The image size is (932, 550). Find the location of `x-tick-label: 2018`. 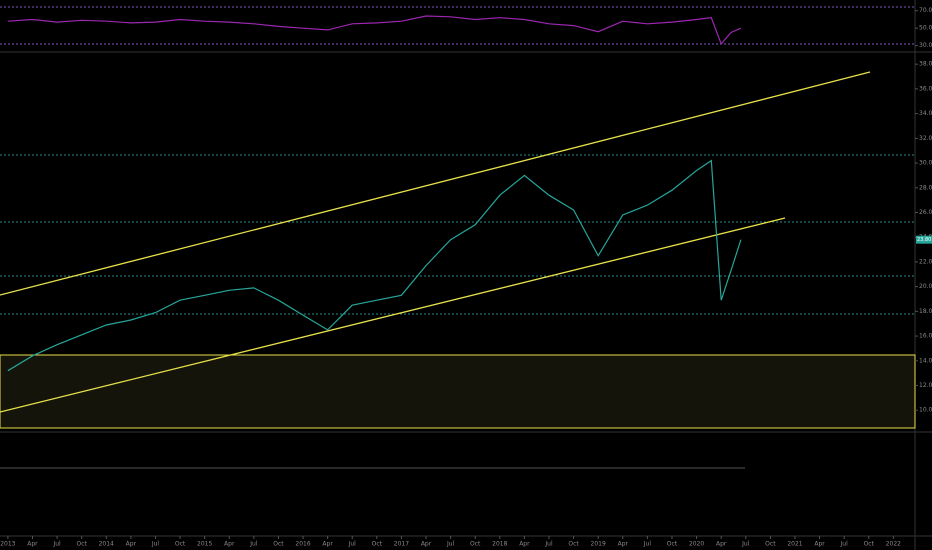

x-tick-label: 2018 is located at coordinates (499, 544).